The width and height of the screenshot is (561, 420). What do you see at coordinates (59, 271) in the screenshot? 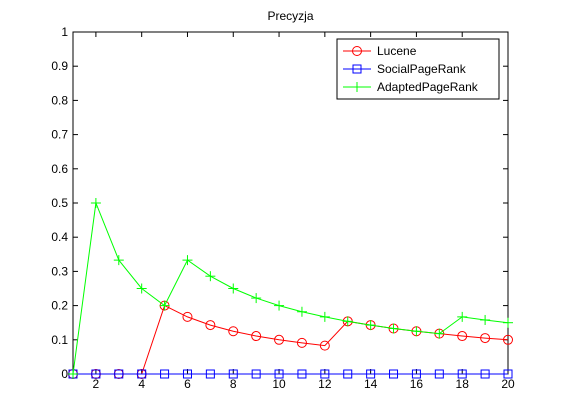
I see `y-tick-label: 0.3` at bounding box center [59, 271].